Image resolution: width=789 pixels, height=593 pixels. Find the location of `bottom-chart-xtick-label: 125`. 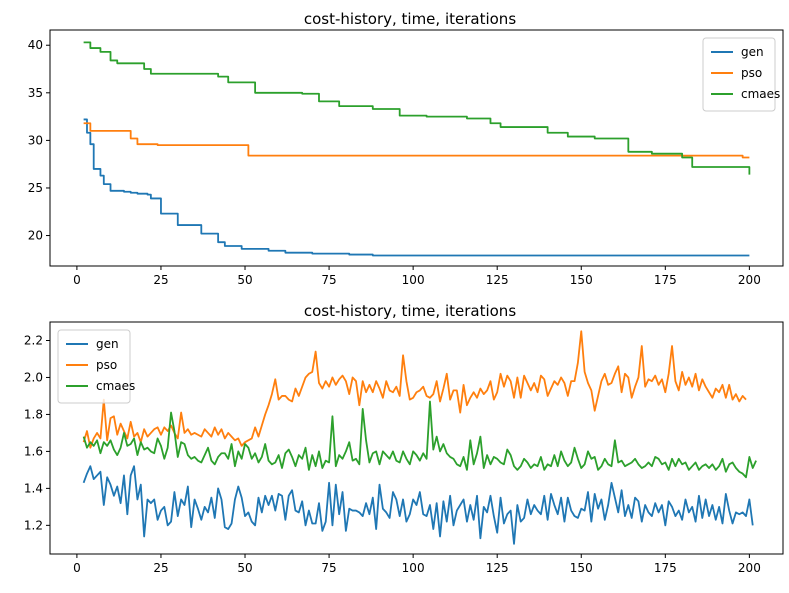

bottom-chart-xtick-label: 125 is located at coordinates (497, 568).